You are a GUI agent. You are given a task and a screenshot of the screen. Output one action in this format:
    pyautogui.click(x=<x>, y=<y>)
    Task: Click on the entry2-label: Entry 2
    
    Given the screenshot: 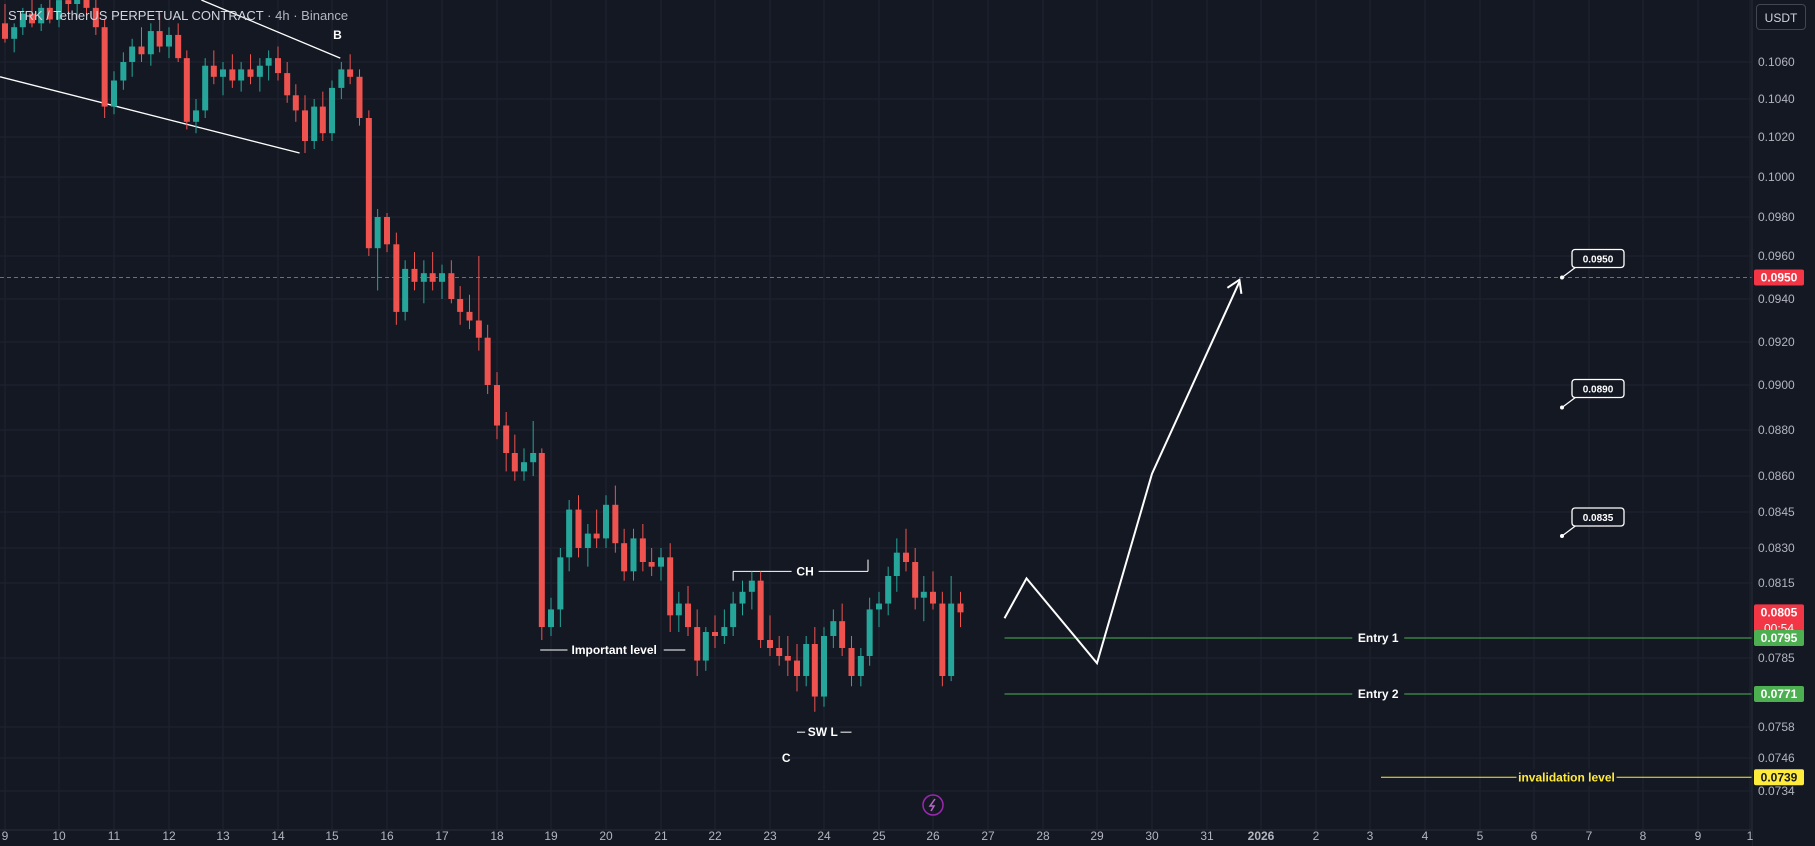 What is the action you would take?
    pyautogui.click(x=1378, y=694)
    